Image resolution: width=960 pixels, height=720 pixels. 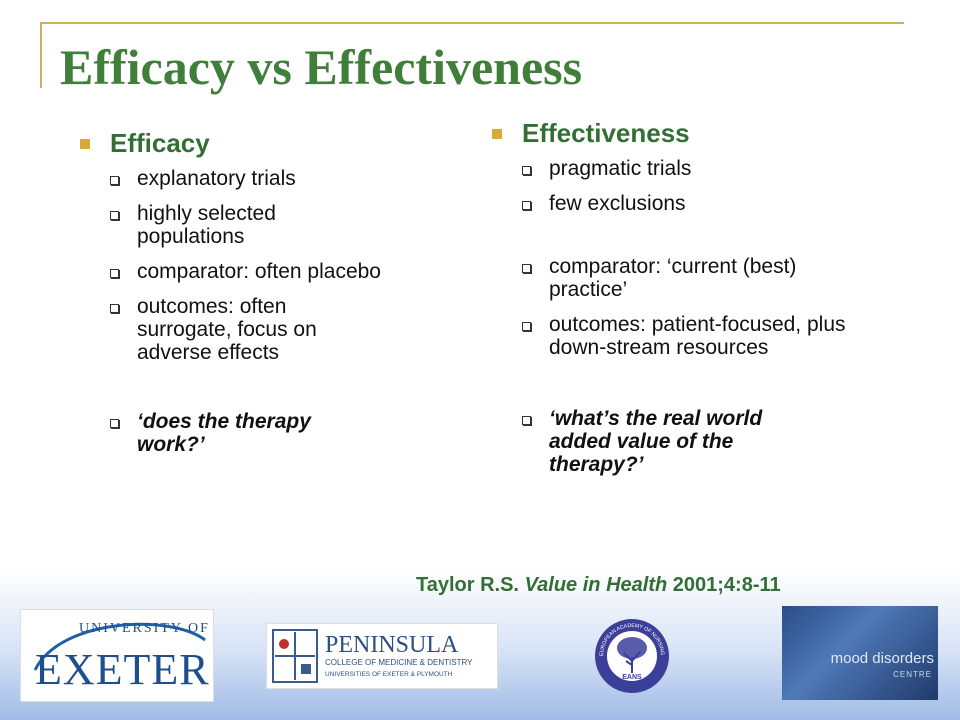 What do you see at coordinates (224, 433) in the screenshot?
I see `efficacy-question: ‘does the therapy work?’` at bounding box center [224, 433].